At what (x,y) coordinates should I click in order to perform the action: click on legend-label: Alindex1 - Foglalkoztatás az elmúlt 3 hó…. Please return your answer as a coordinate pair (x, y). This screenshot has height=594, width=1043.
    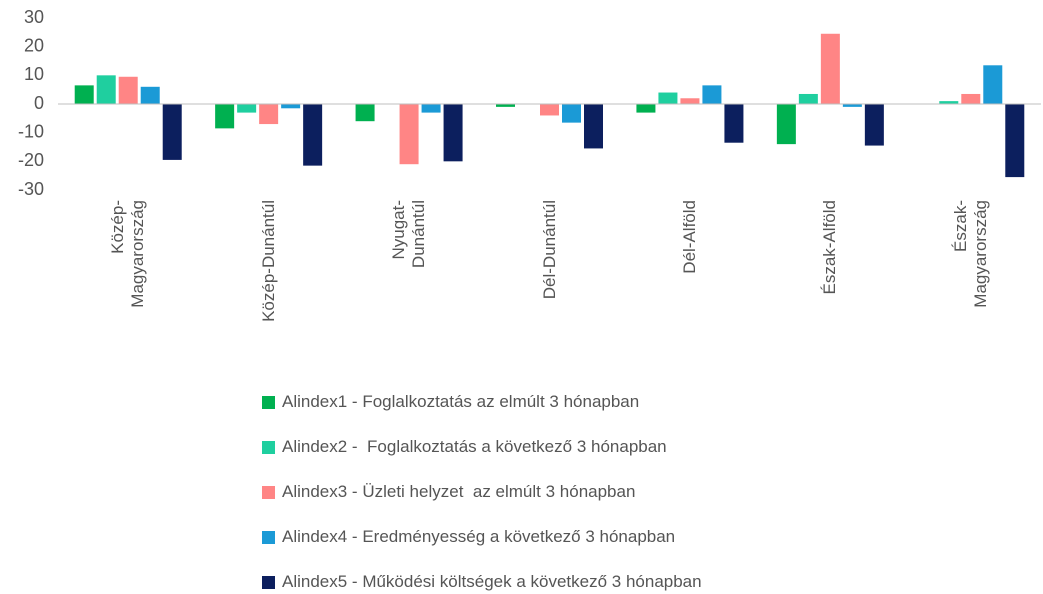
    Looking at the image, I should click on (461, 401).